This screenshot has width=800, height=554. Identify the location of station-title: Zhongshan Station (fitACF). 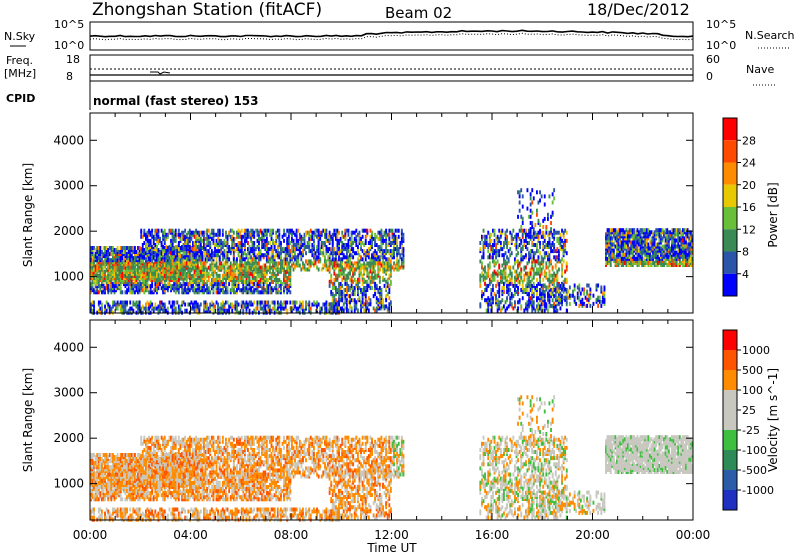
(207, 10).